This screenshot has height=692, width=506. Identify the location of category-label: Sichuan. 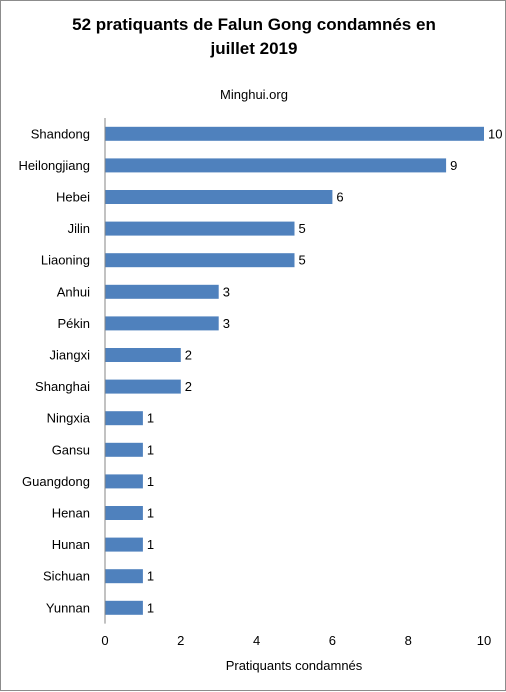
(66, 576).